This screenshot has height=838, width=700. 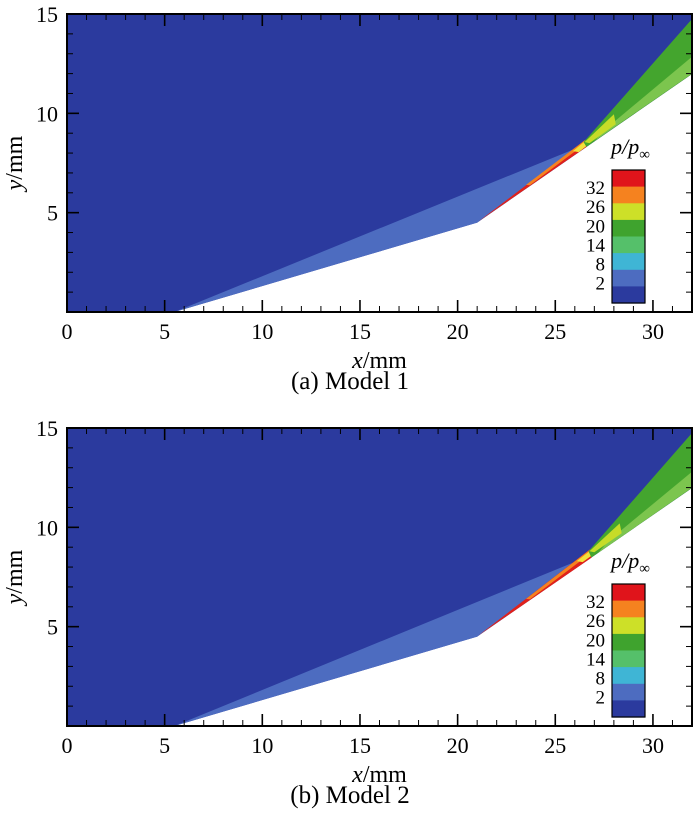 What do you see at coordinates (350, 795) in the screenshot?
I see `figure-caption-b: (b) Model 2` at bounding box center [350, 795].